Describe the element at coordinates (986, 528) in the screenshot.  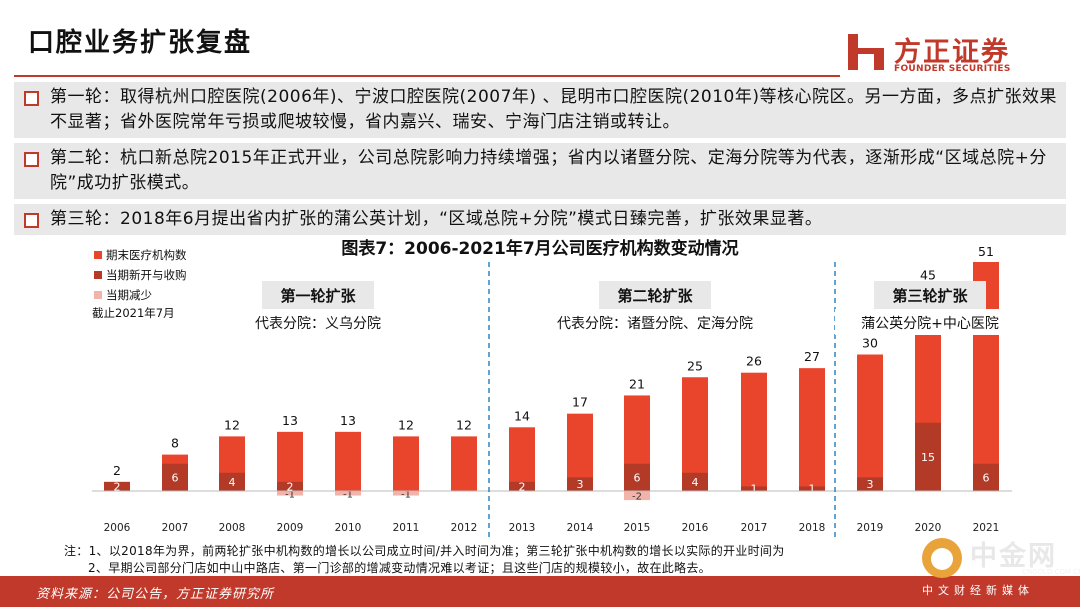
I see `x-tick-label: 2021` at that location.